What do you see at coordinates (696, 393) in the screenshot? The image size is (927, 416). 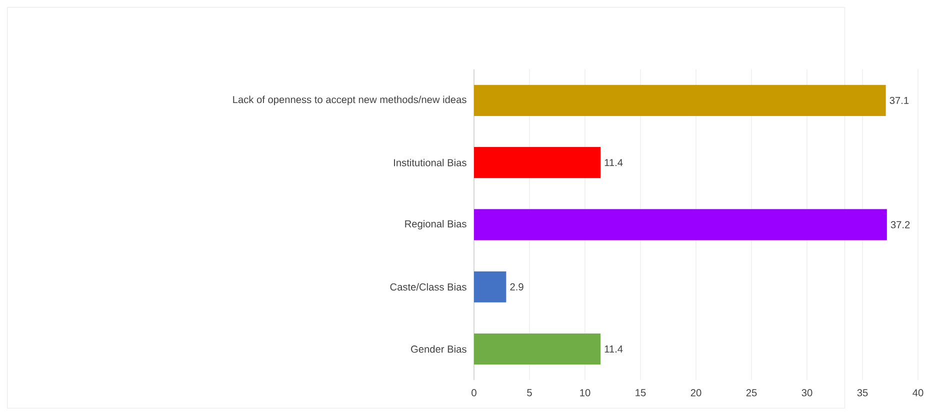 I see `x-tick-label: 20` at bounding box center [696, 393].